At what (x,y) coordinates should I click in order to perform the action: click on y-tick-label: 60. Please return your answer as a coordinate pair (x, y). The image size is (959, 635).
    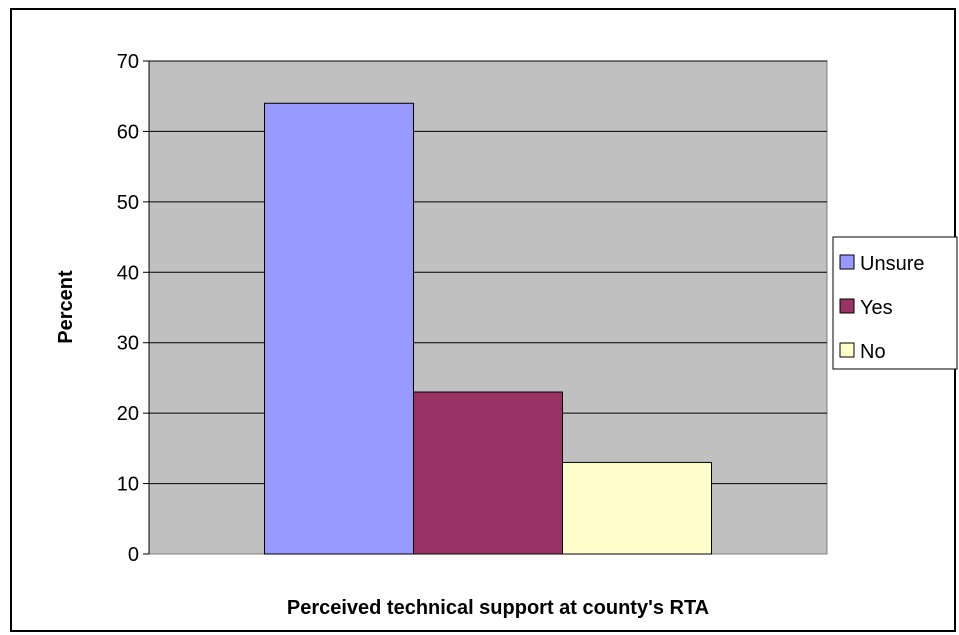
    Looking at the image, I should click on (128, 132).